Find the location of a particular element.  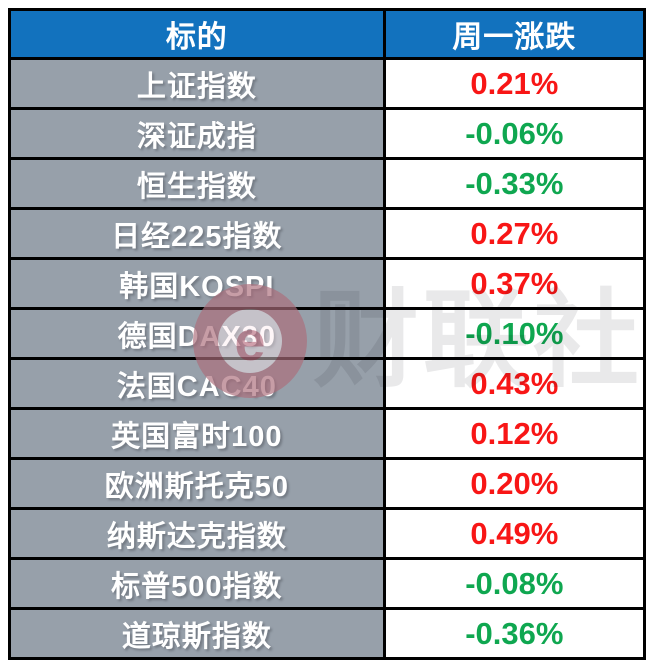

table-row: 深证成指 -0.06% is located at coordinates (327, 133).